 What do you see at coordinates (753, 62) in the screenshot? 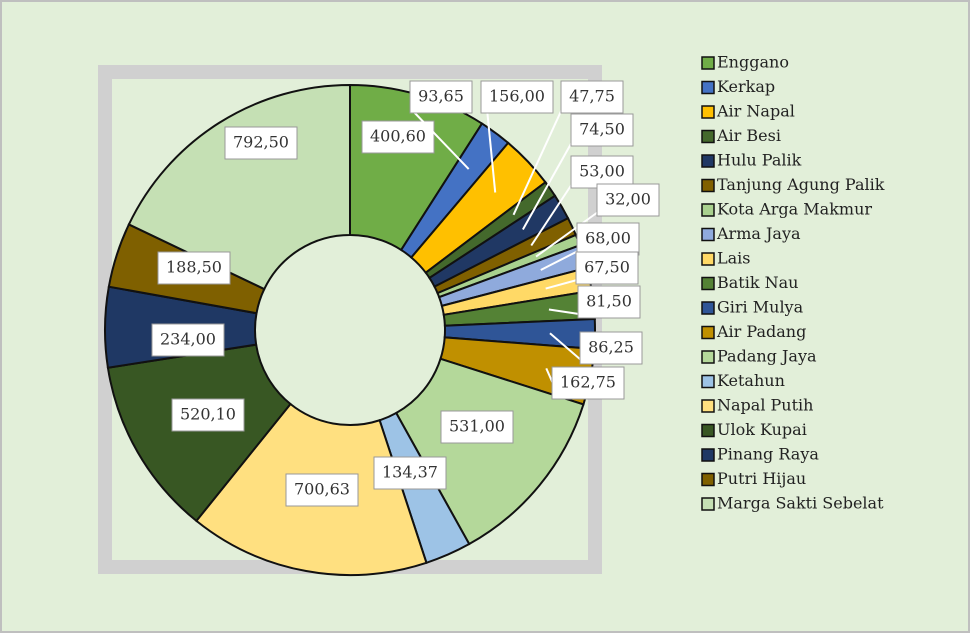
I see `legend-label: Enggano` at bounding box center [753, 62].